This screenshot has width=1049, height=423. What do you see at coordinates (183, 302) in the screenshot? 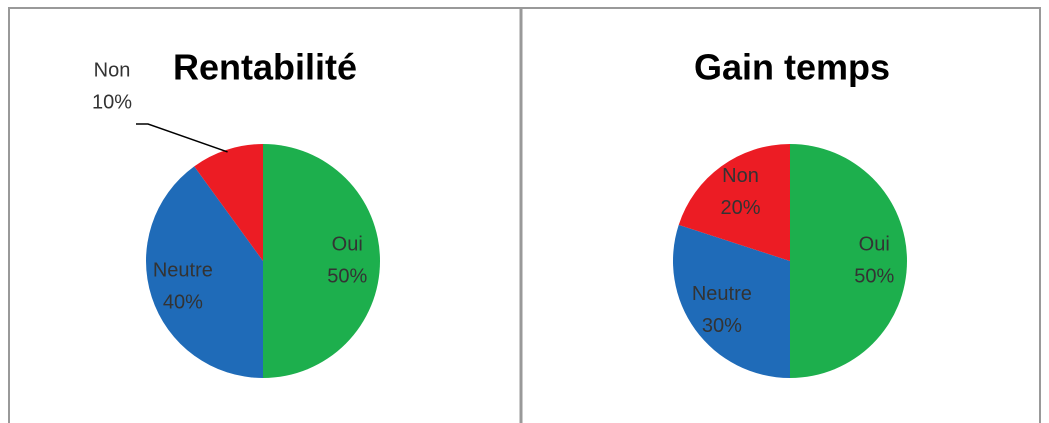
I see `slice-value-label: 40%` at bounding box center [183, 302].